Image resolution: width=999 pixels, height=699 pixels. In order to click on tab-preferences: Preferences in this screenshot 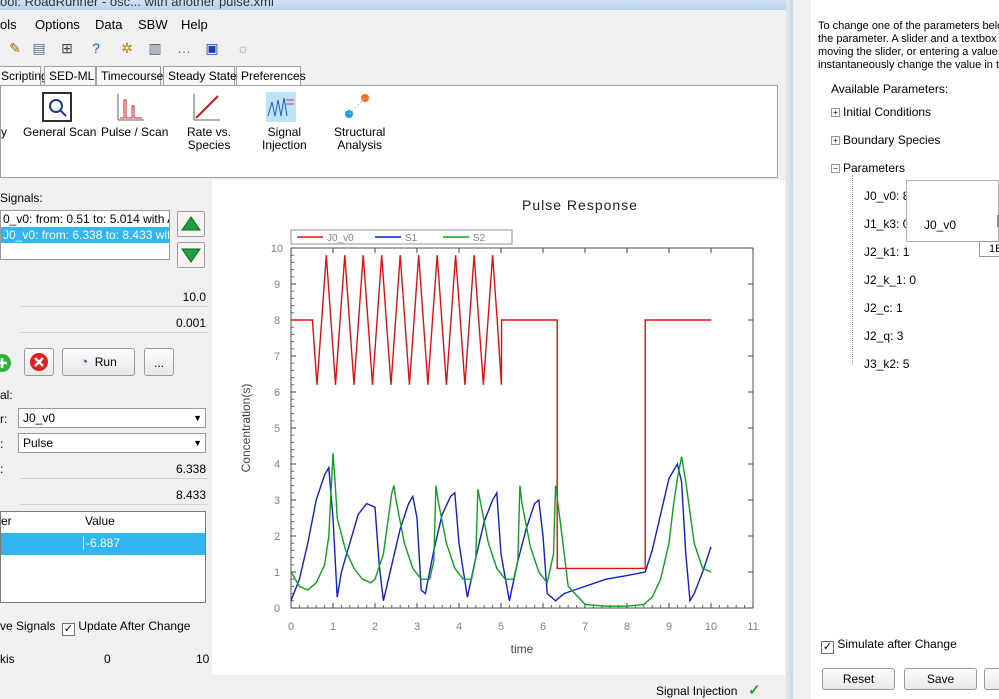, I will do `click(271, 76)`.